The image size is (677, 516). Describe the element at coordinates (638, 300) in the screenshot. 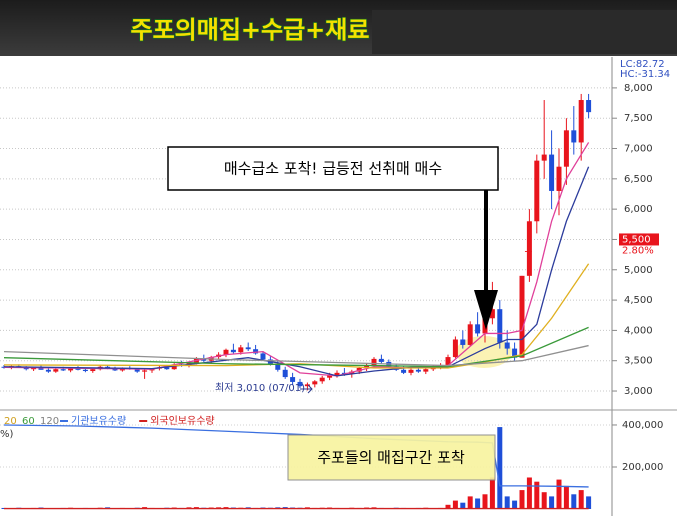

I see `y-tick-label: 4,500` at that location.